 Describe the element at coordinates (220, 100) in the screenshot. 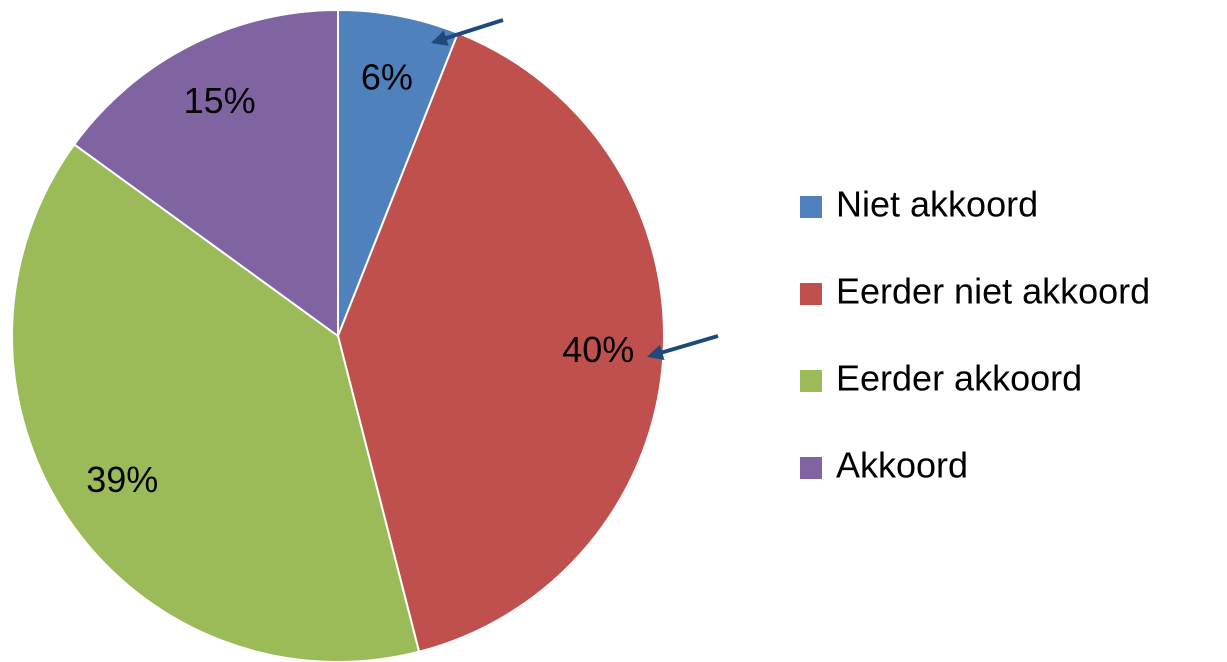

I see `data-label: 15%` at that location.